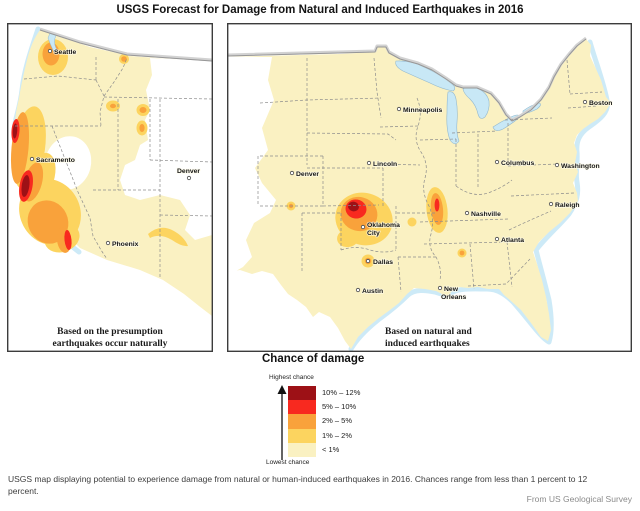 This screenshot has width=640, height=511. Describe the element at coordinates (429, 332) in the screenshot. I see `right-map-caption-line1: Based on natural and` at that location.